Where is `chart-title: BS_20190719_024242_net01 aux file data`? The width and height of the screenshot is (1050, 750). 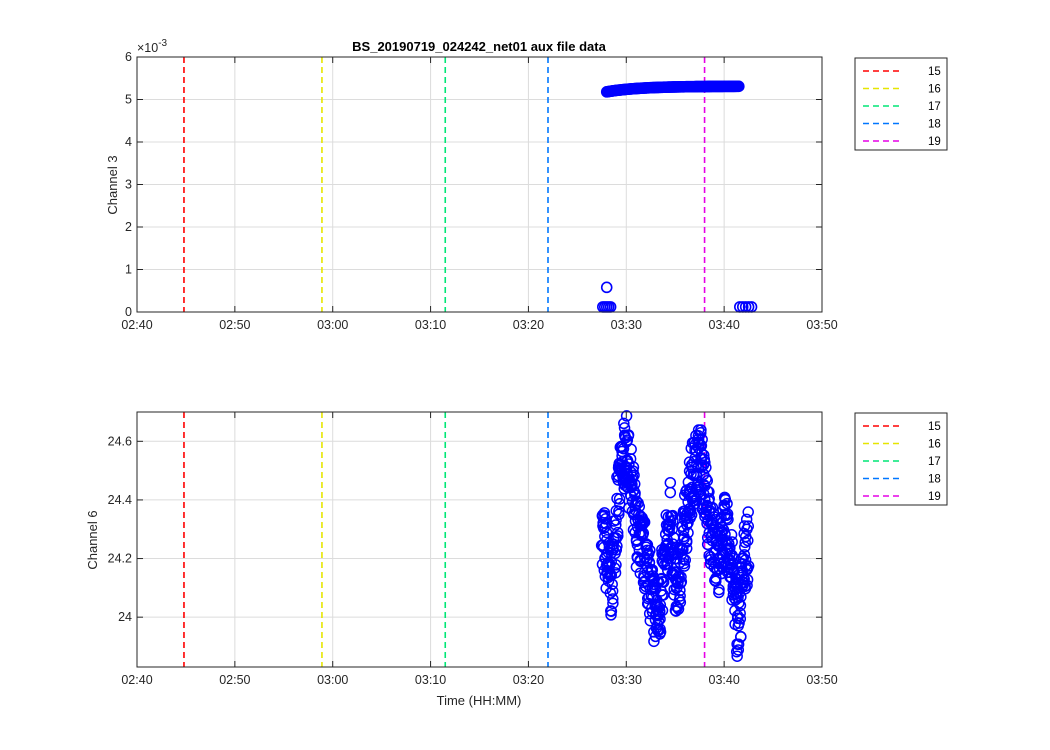
chart-title: BS_20190719_024242_net01 aux file data is located at coordinates (479, 46).